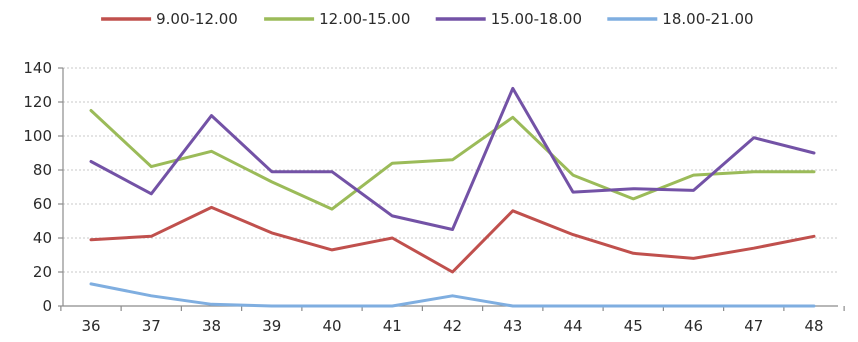 The image size is (858, 342). Describe the element at coordinates (37, 68) in the screenshot. I see `y-tick-label: 140` at that location.